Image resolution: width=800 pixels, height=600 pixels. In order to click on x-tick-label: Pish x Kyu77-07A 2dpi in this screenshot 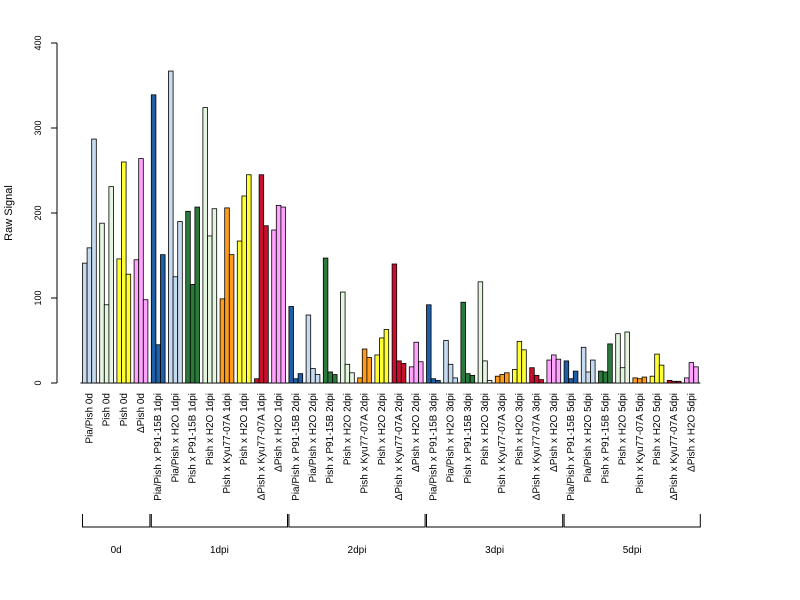, I will do `click(365, 443)`.